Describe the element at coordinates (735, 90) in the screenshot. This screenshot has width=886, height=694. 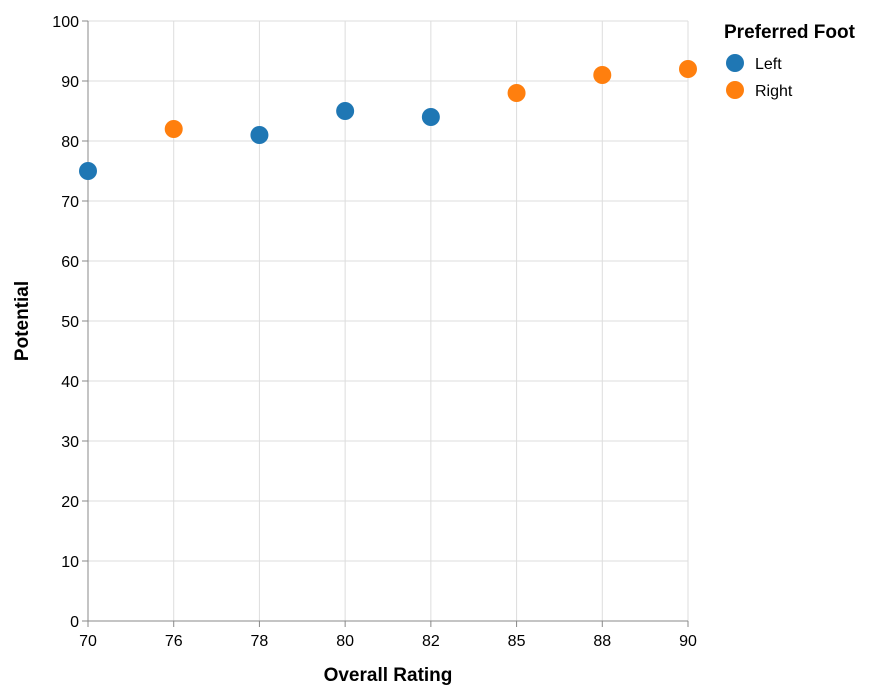
I see `legend-swatch-right` at that location.